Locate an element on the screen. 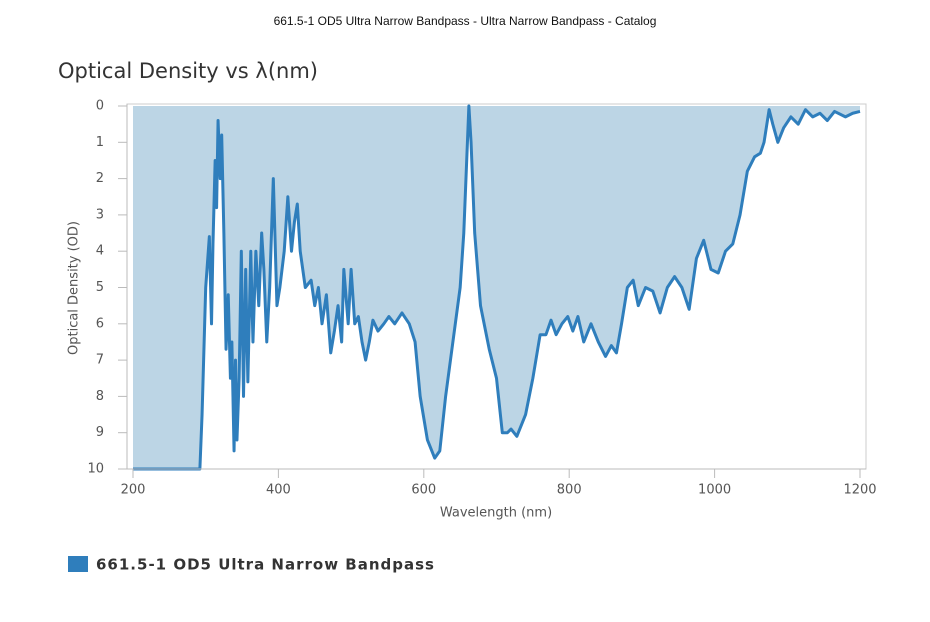 The width and height of the screenshot is (930, 622). x-tick-label: 800 is located at coordinates (569, 490).